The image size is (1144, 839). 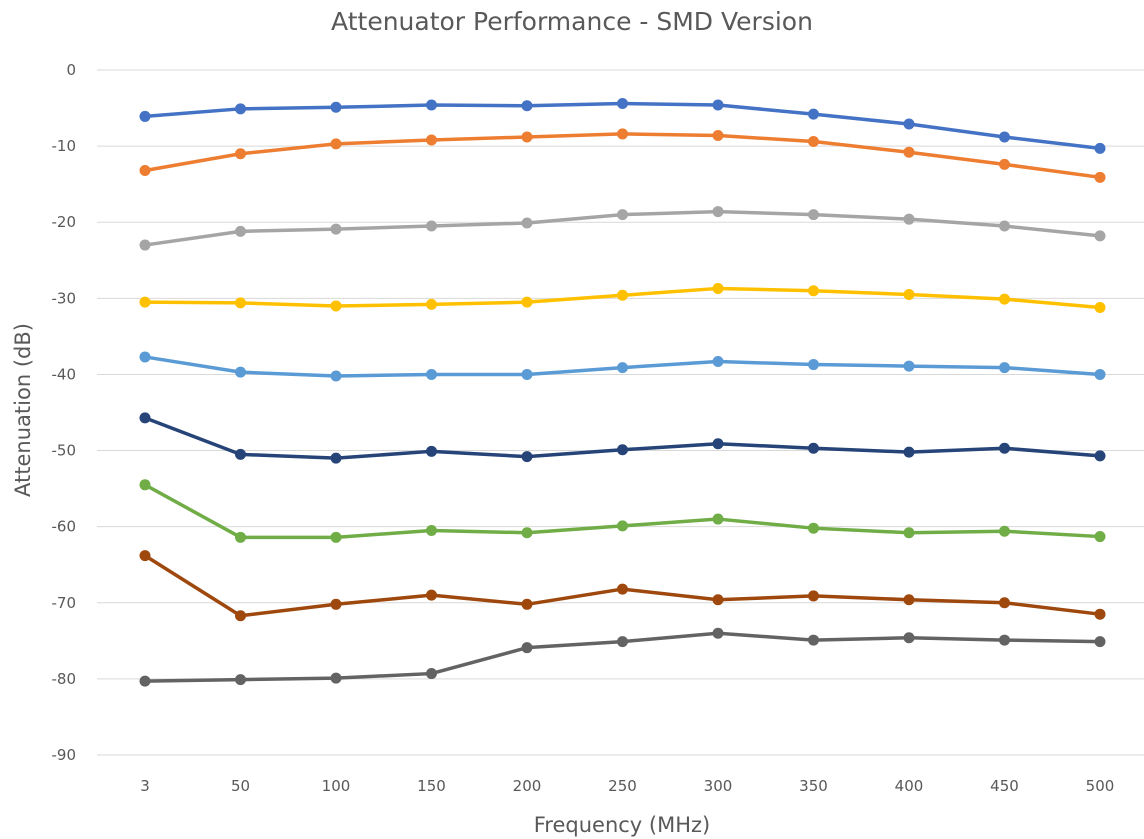 What do you see at coordinates (909, 786) in the screenshot?
I see `x-tick-label: 400` at bounding box center [909, 786].